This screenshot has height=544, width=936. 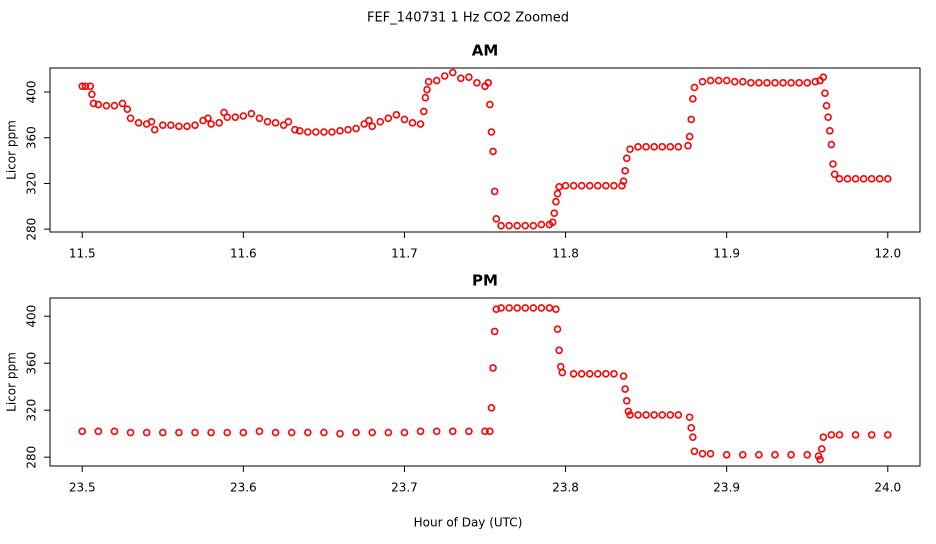 I want to click on x-tick-label: 23.5, so click(x=82, y=488).